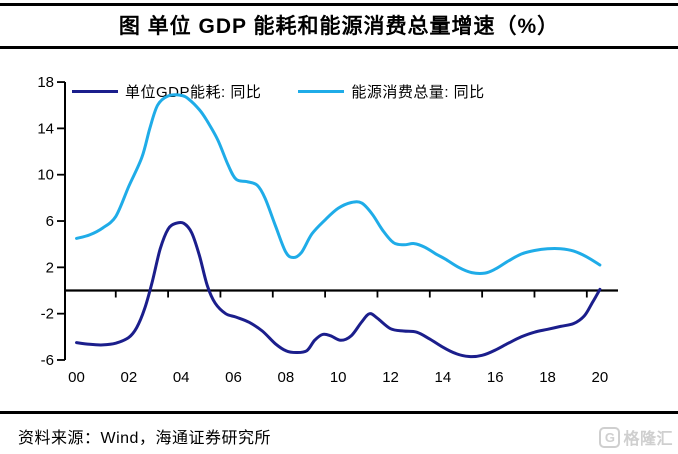  What do you see at coordinates (339, 26) in the screenshot?
I see `chart-title: 图 单位 GDP 能耗和能源消费总量增速（%）` at bounding box center [339, 26].